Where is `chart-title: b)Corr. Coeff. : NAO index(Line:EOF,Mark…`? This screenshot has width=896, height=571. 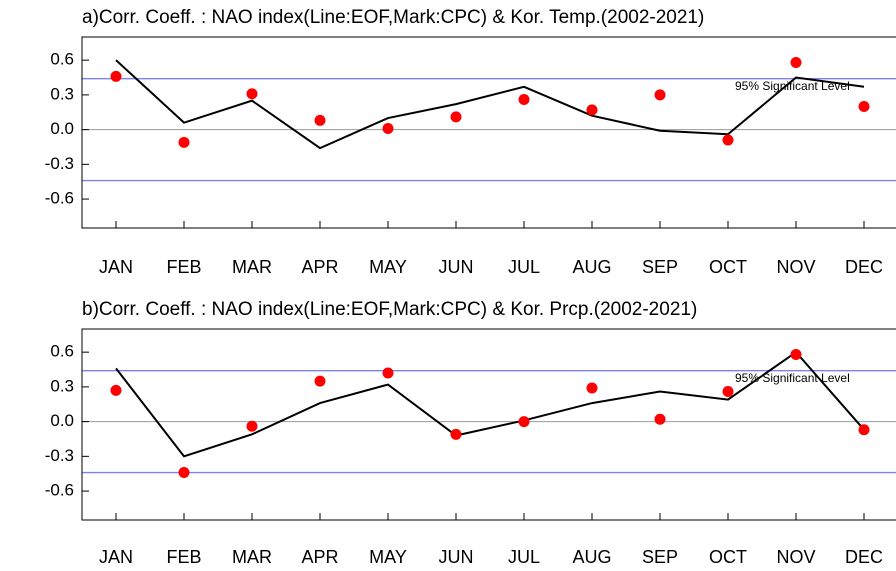
chart-title: b)Corr. Coeff. : NAO index(Line:EOF,Mark… is located at coordinates (389, 309).